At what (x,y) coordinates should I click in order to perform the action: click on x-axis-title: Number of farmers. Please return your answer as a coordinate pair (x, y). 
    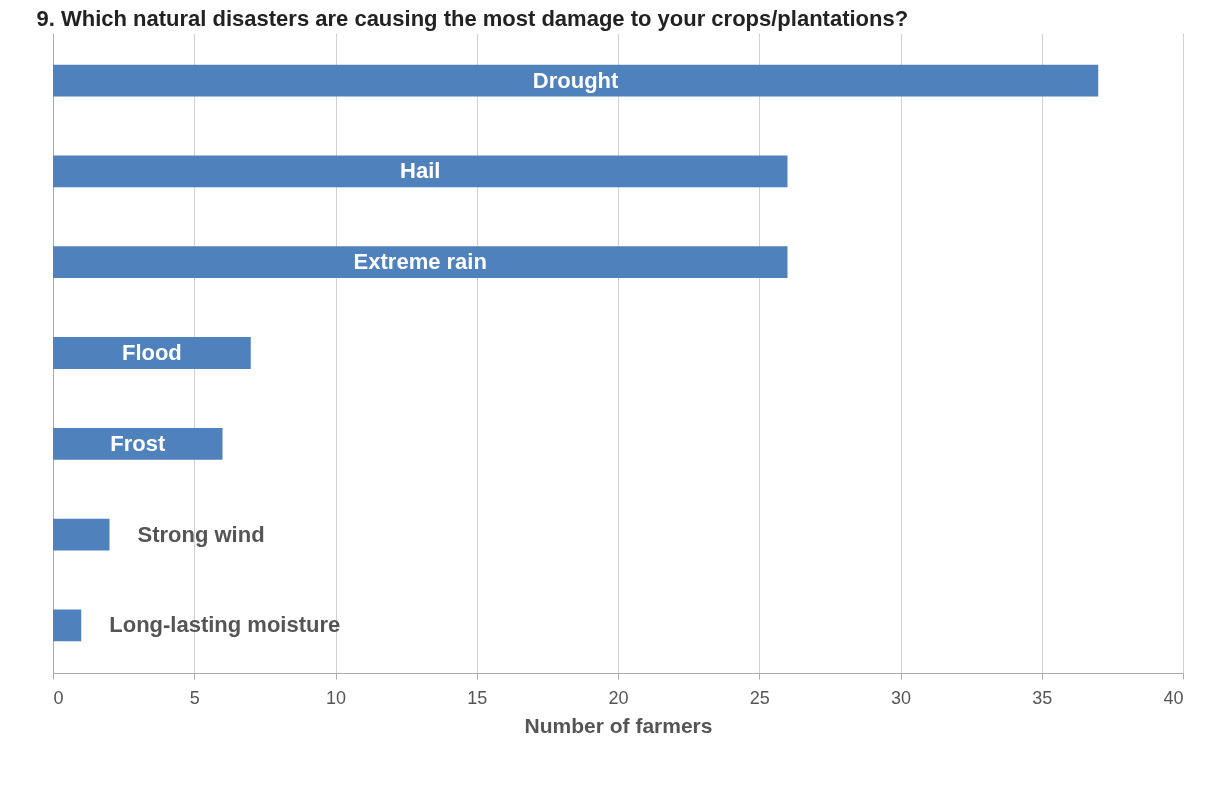
    Looking at the image, I should click on (618, 725).